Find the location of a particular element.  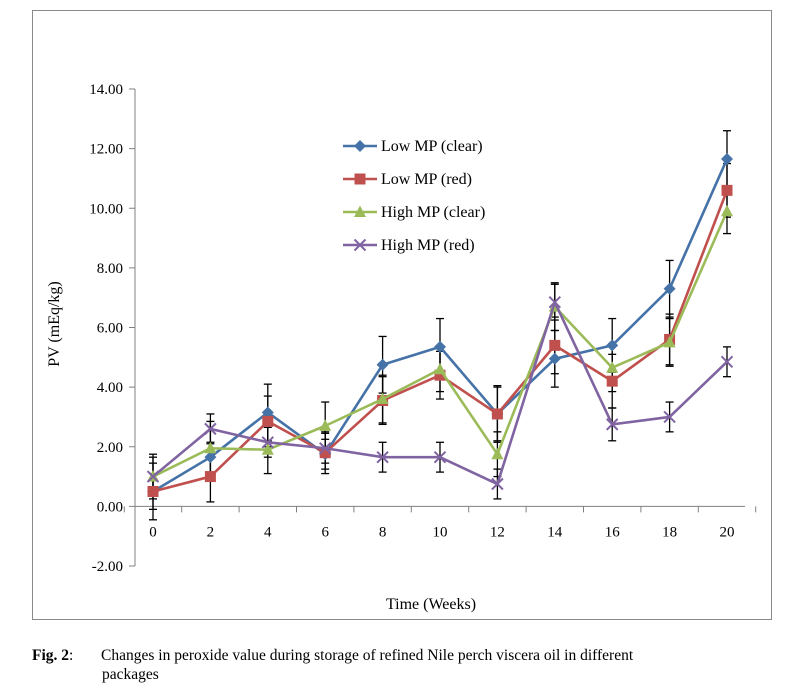

y-tick-label: -2.00 is located at coordinates (107, 567).